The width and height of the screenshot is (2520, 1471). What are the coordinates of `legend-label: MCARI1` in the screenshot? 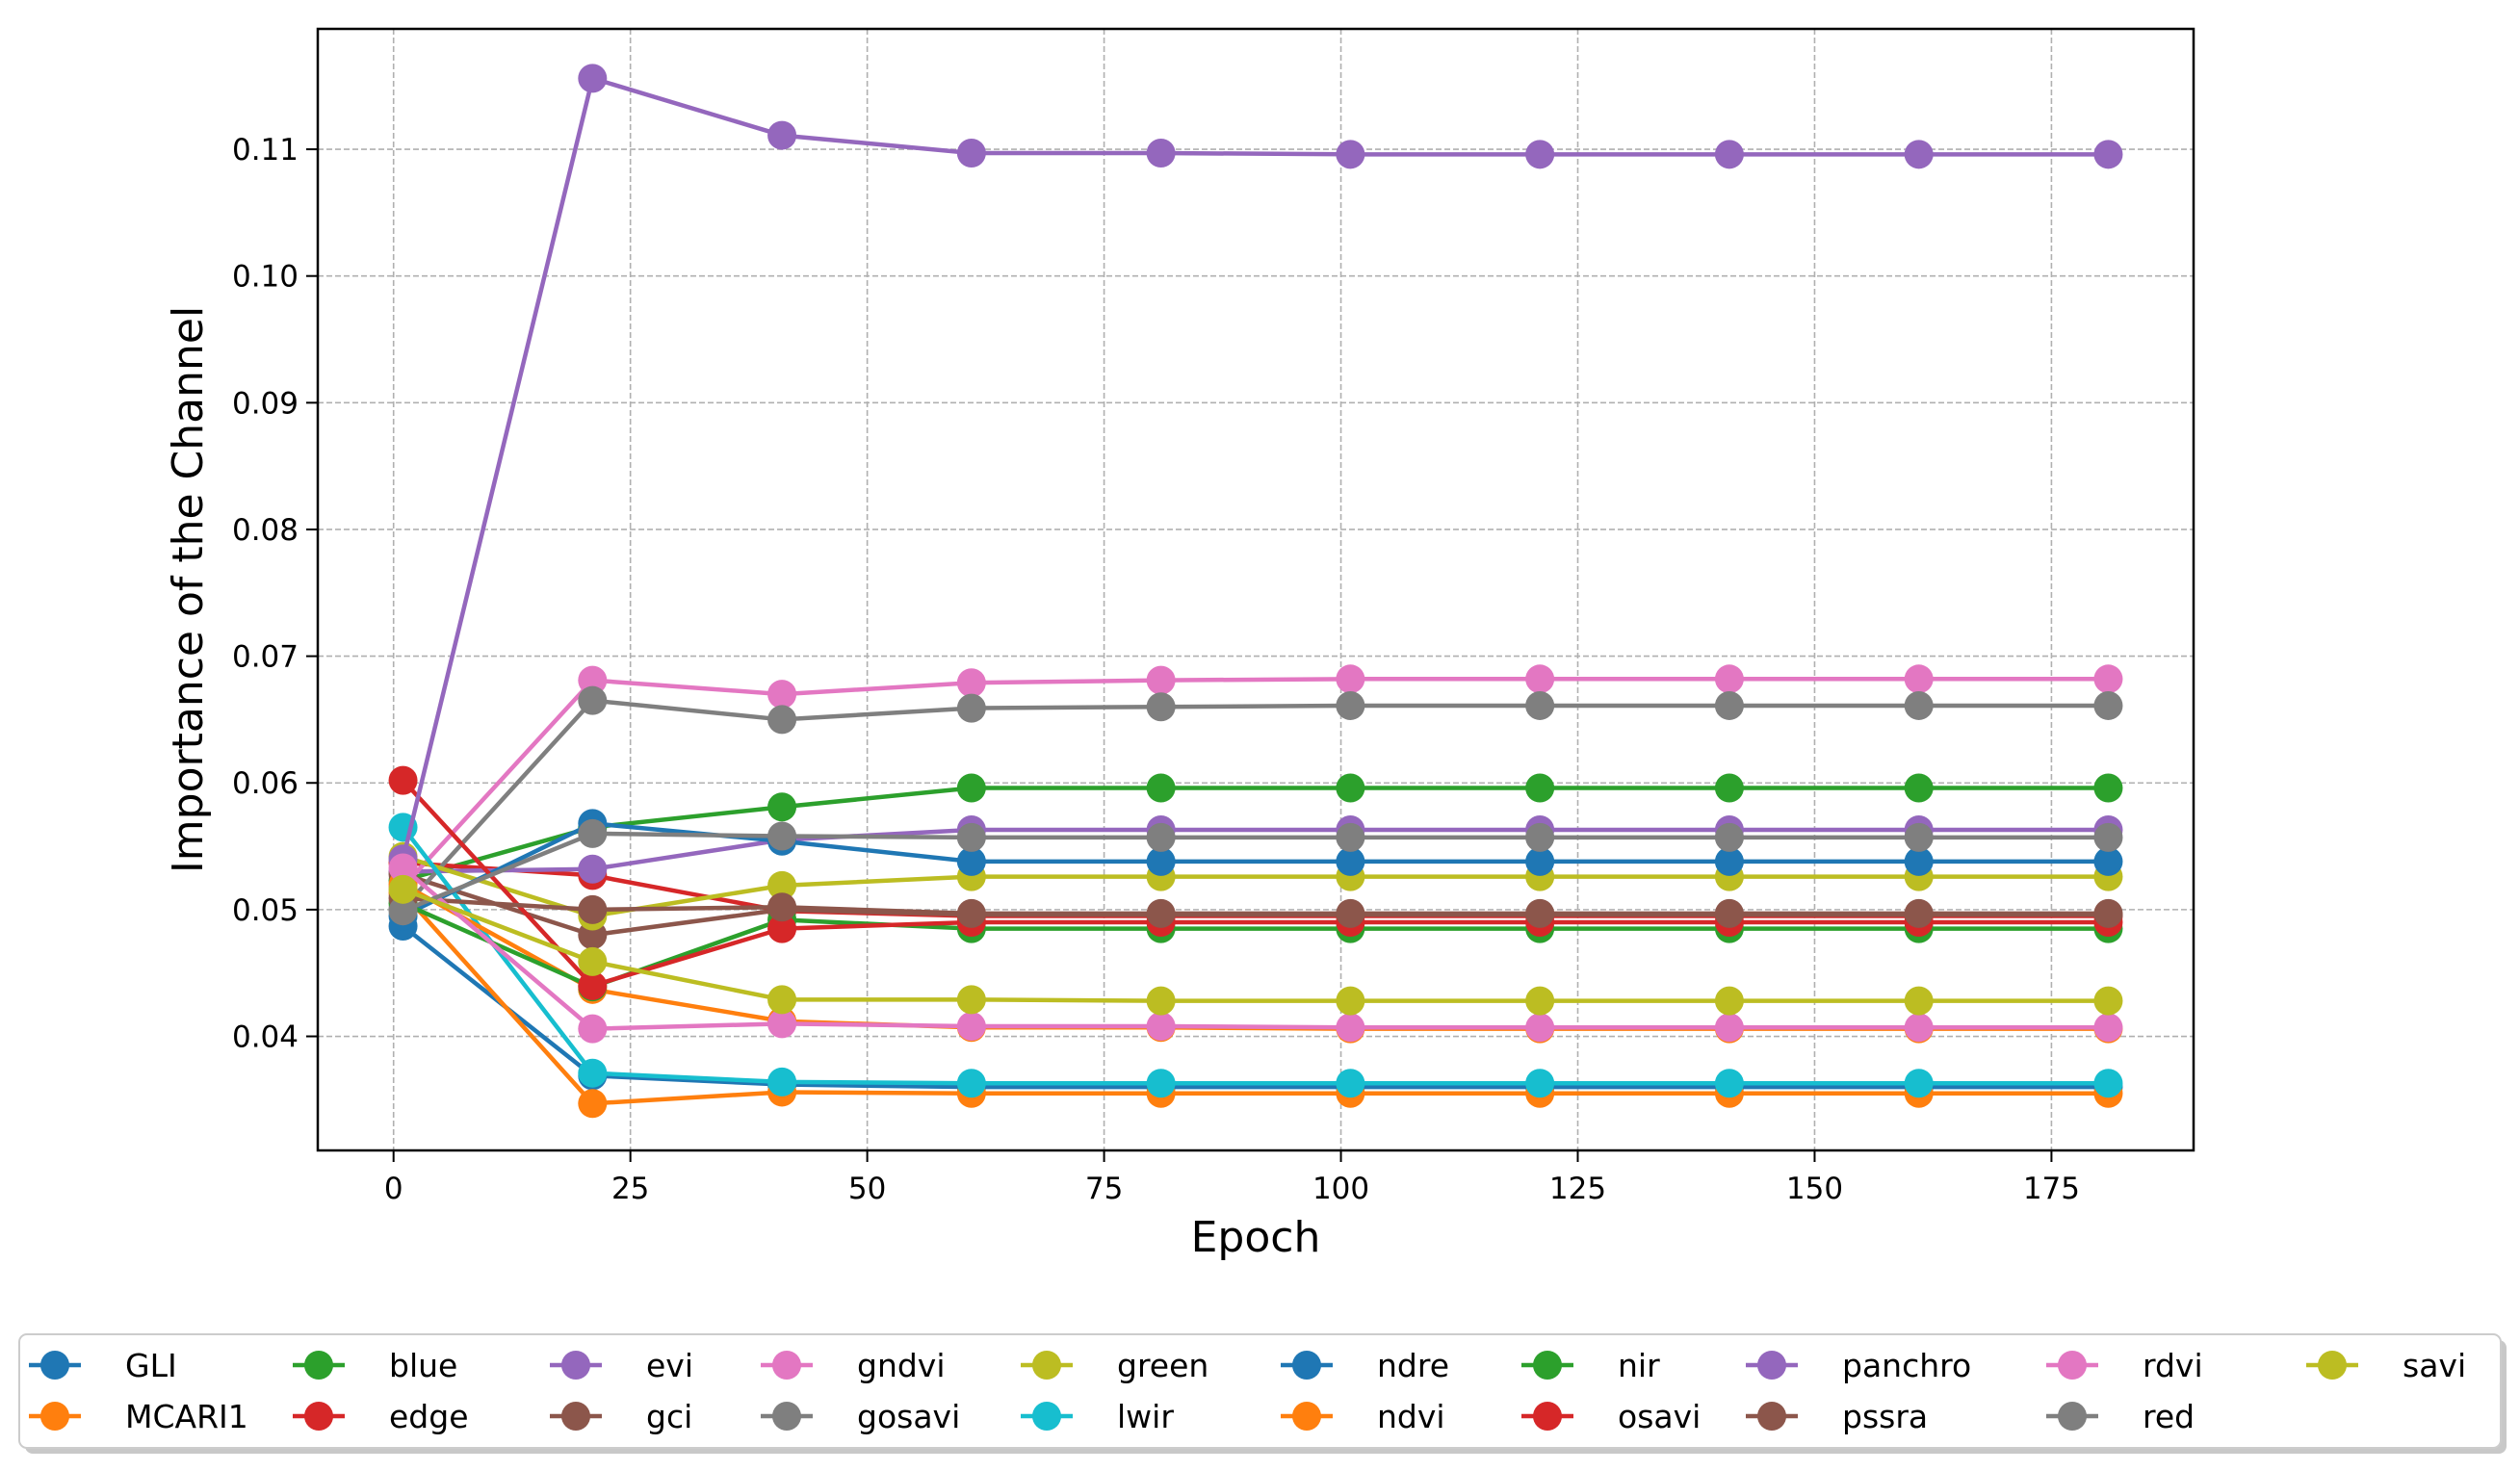 It's located at (186, 1416).